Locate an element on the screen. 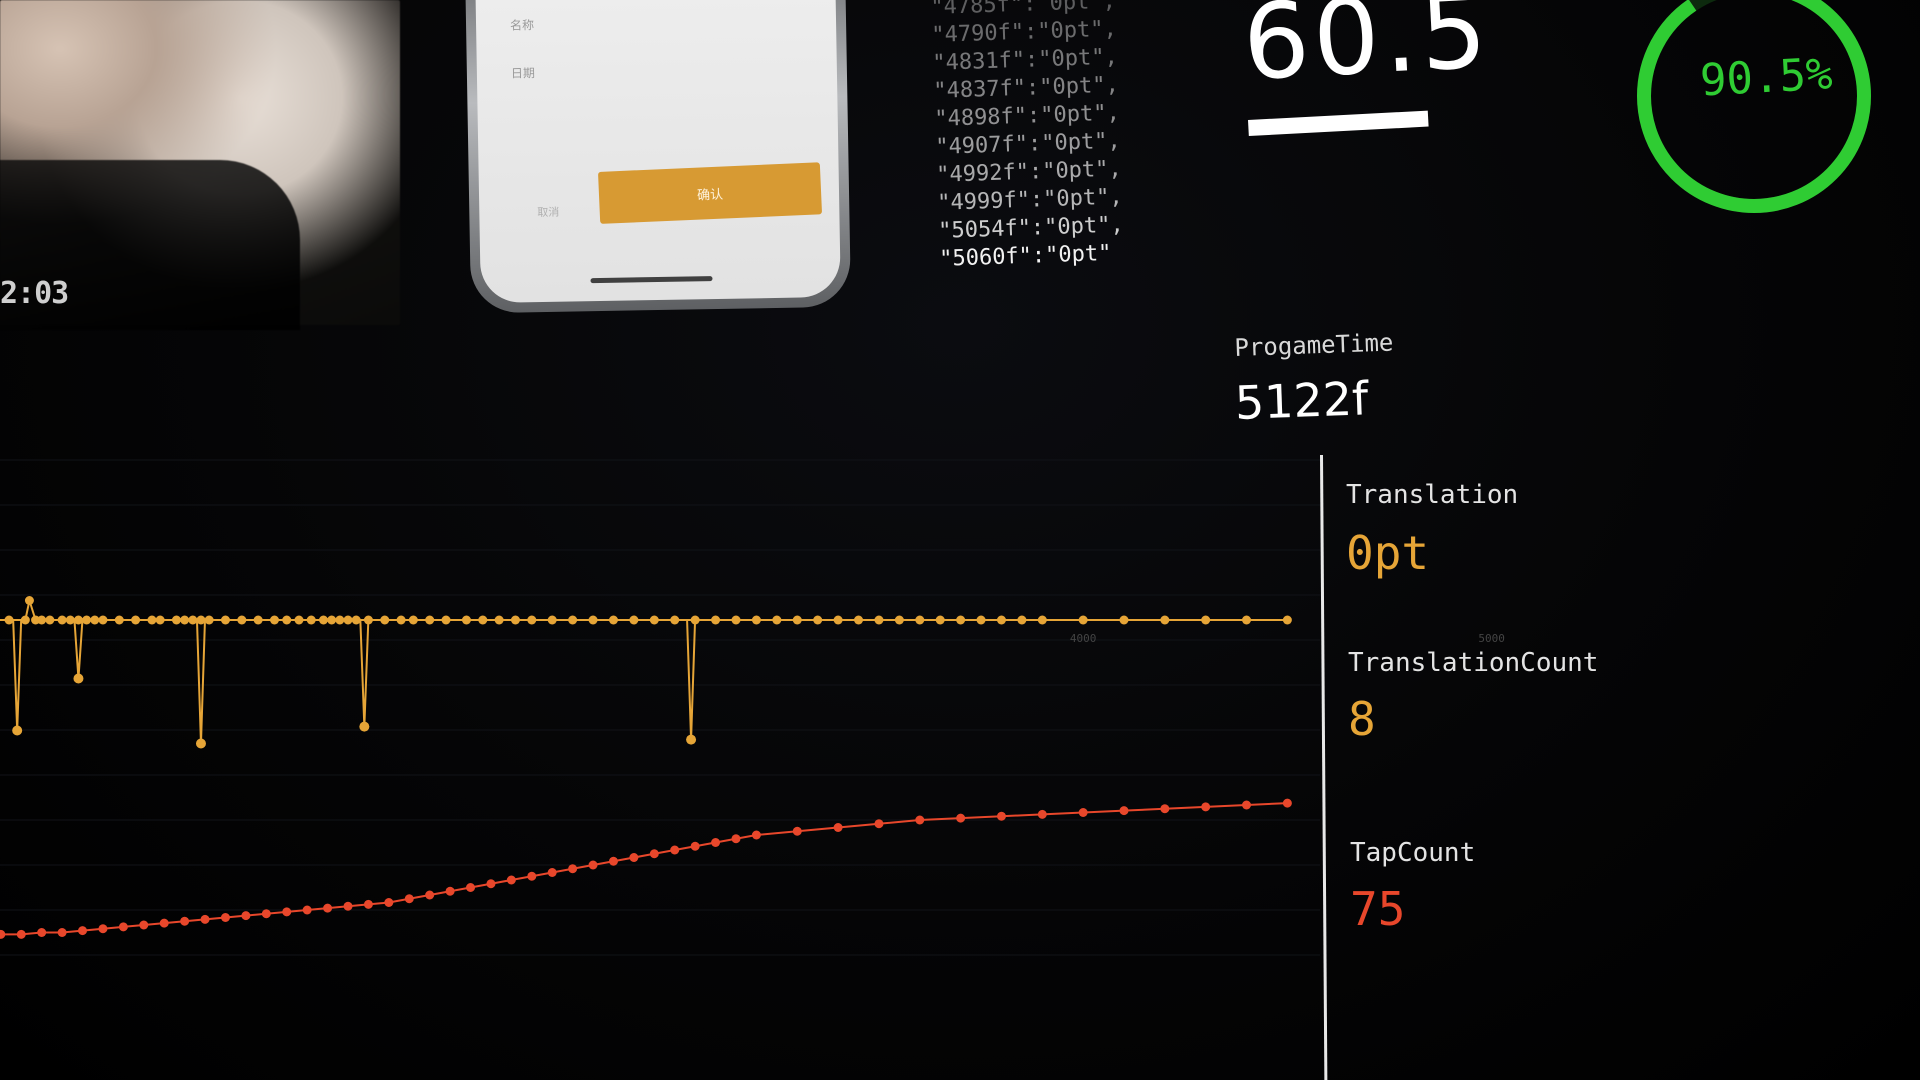 The width and height of the screenshot is (1920, 1080). phone-cancel-button: 取消 is located at coordinates (548, 212).